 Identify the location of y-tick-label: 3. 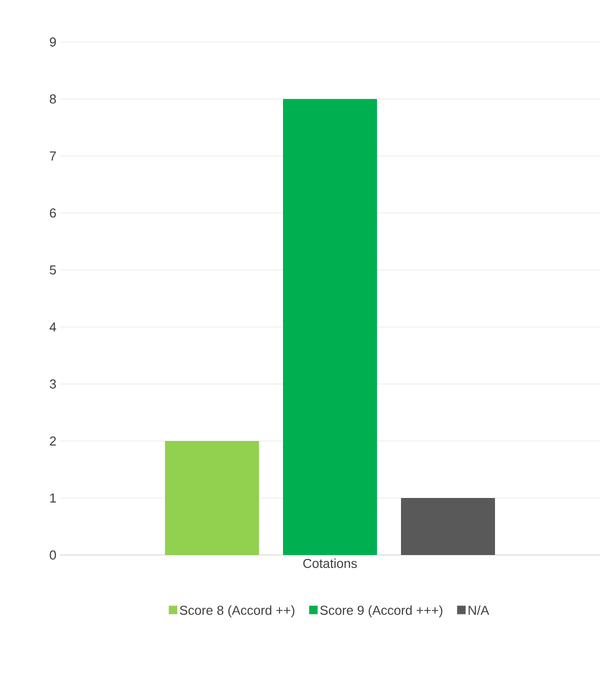
(53, 384).